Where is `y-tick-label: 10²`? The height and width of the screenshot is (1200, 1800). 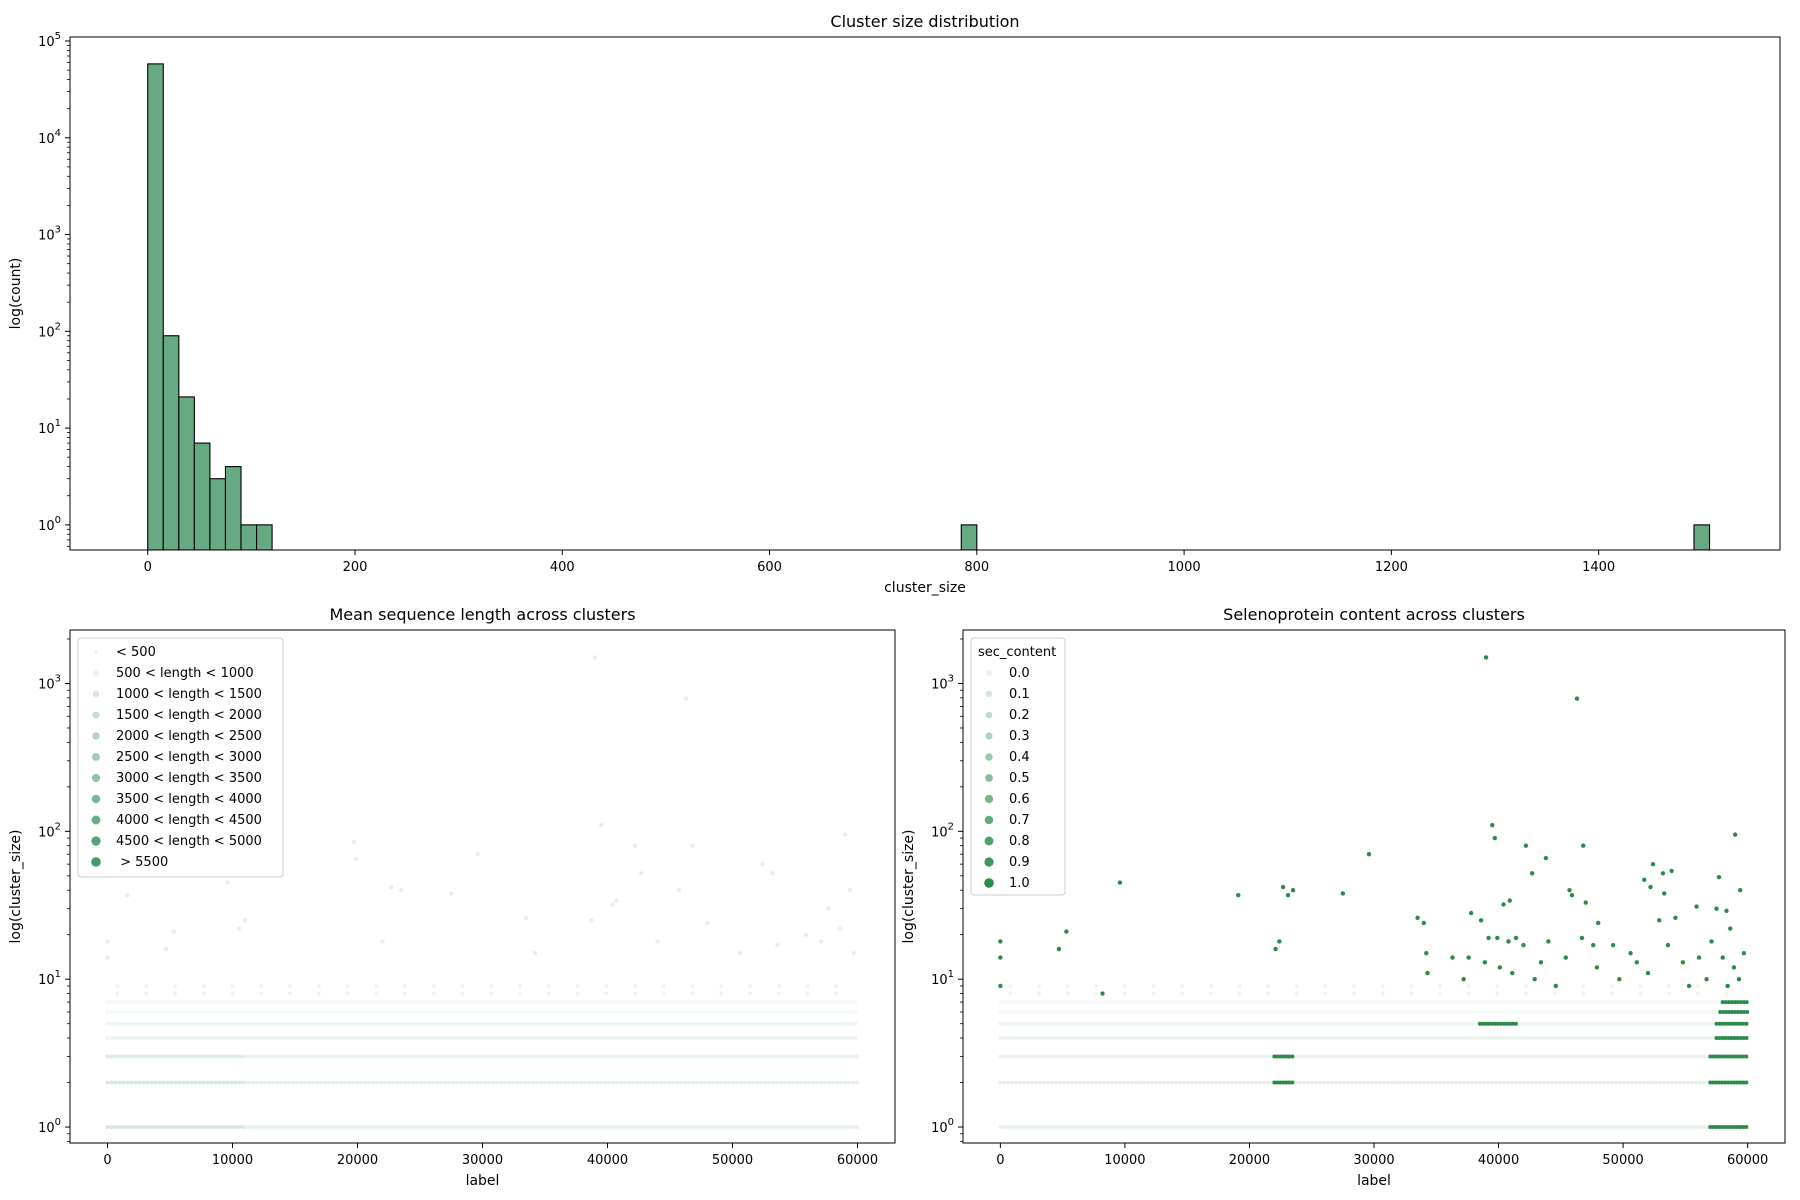 y-tick-label: 10² is located at coordinates (49, 830).